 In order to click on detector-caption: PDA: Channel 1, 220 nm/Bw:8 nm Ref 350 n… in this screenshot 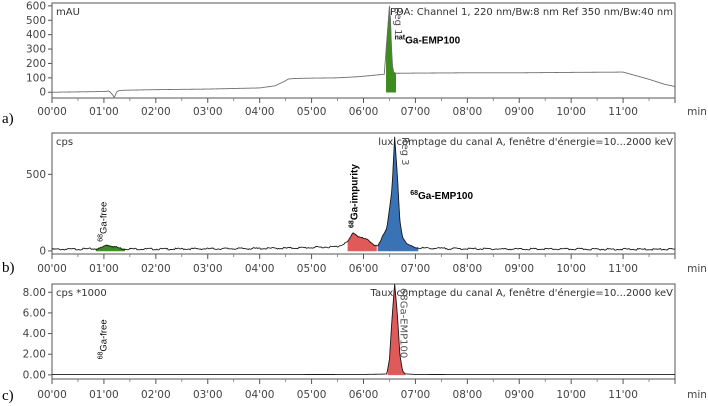, I will do `click(531, 12)`.